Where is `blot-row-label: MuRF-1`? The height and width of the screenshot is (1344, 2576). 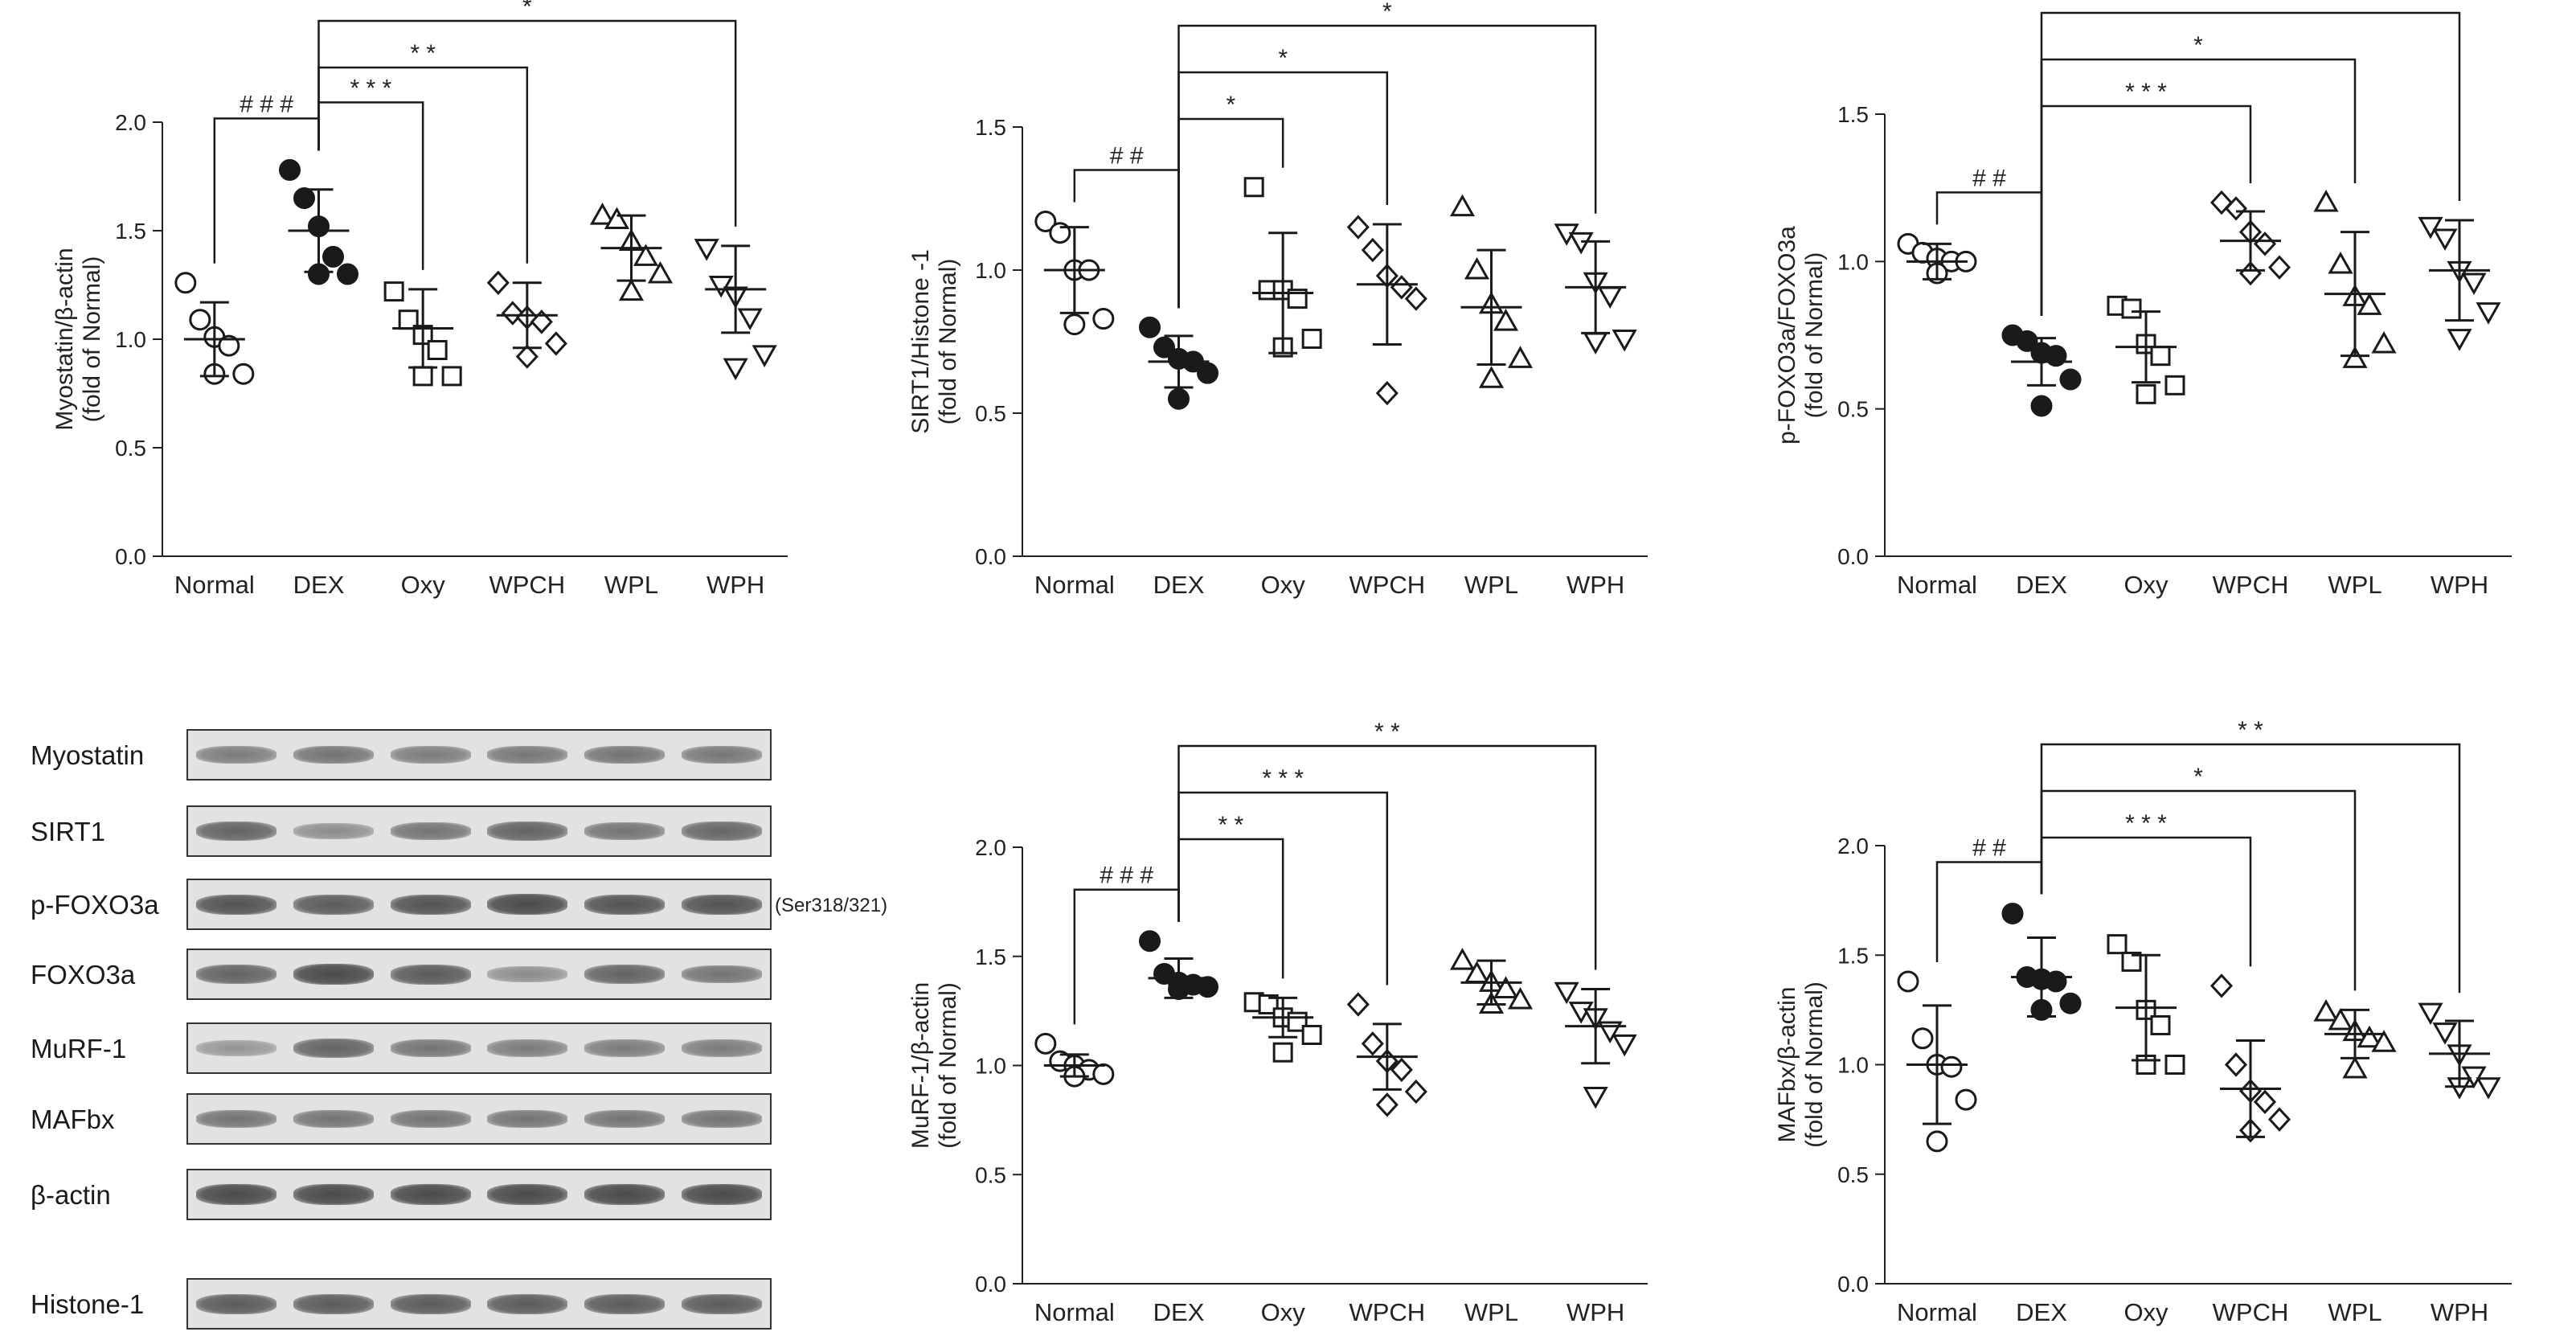 blot-row-label: MuRF-1 is located at coordinates (79, 1048).